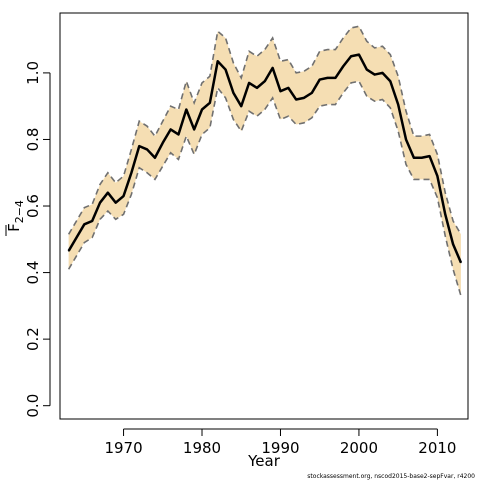 The height and width of the screenshot is (480, 480). What do you see at coordinates (359, 448) in the screenshot?
I see `x-tick-label: 2000` at bounding box center [359, 448].